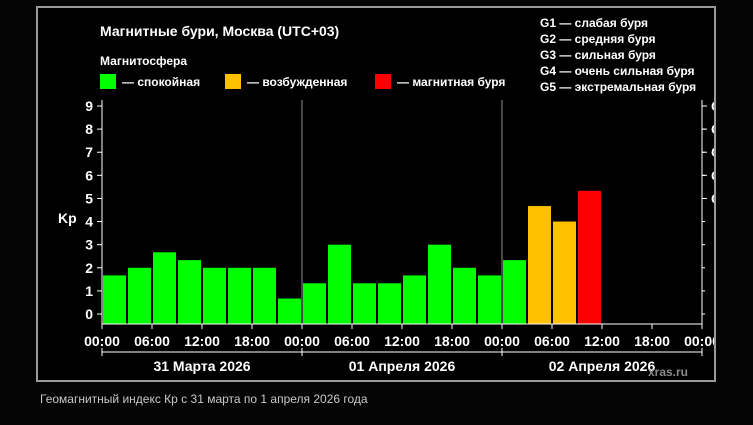 This screenshot has width=753, height=425. Describe the element at coordinates (598, 55) in the screenshot. I see `g-legend-g3: G3 — сильная буря` at that location.